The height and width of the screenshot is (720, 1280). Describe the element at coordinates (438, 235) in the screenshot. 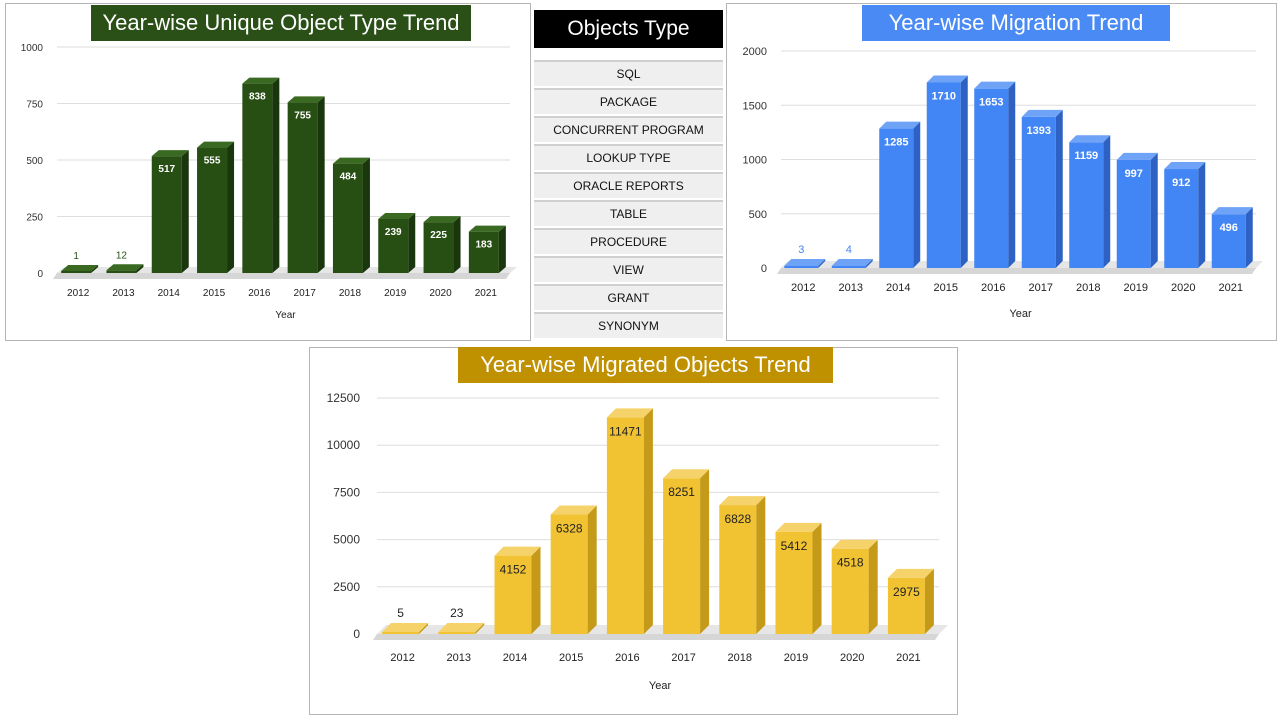

I see `data-label: 225` at that location.